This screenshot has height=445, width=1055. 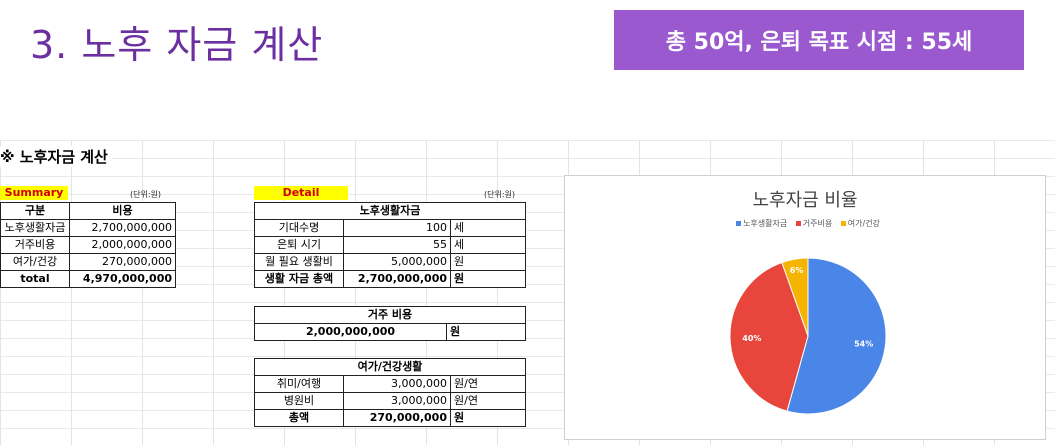 I want to click on living-row-unit: 원, so click(x=488, y=262).